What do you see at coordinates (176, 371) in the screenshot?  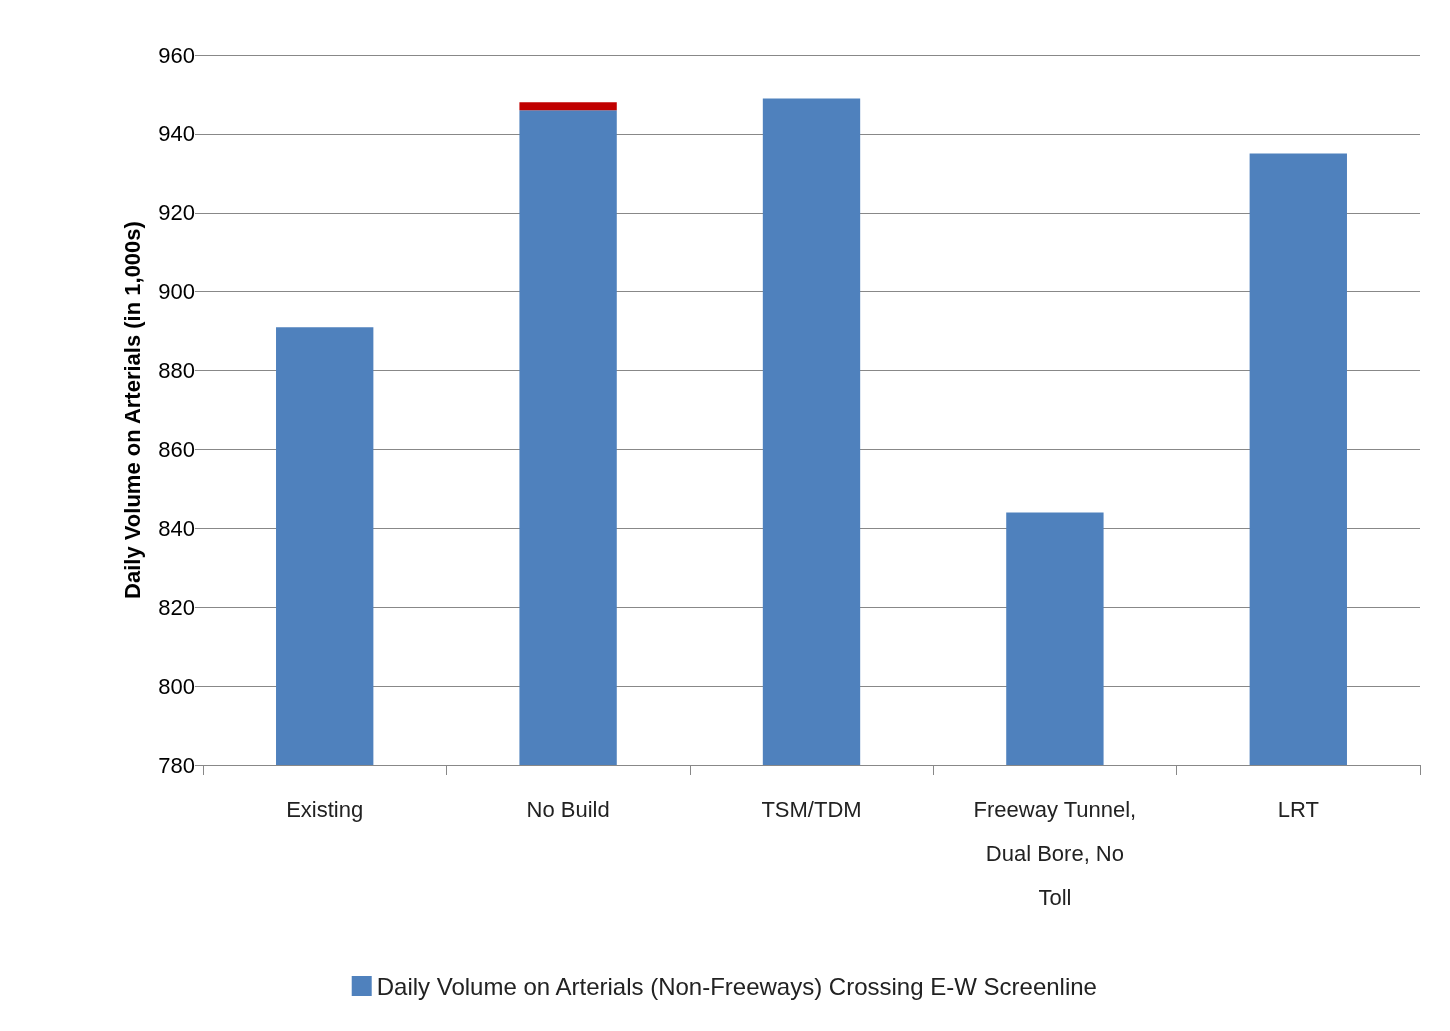 I see `y-tick-label: 880` at bounding box center [176, 371].